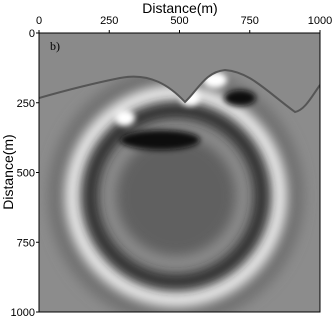  I want to click on x-axis-label: Distance(m), so click(179, 8).